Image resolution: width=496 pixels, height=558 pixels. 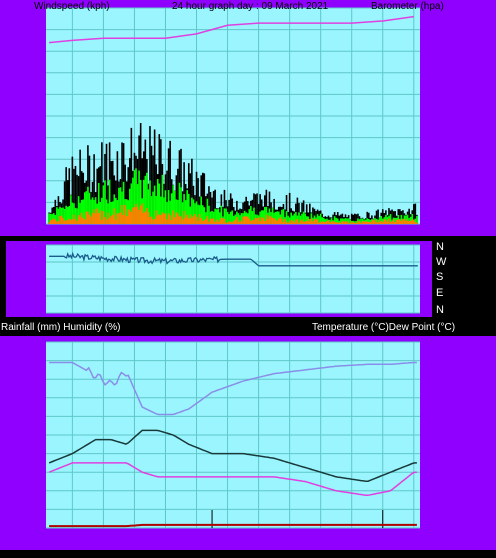 What do you see at coordinates (440, 310) in the screenshot?
I see `direction-letter-n2: N` at bounding box center [440, 310].